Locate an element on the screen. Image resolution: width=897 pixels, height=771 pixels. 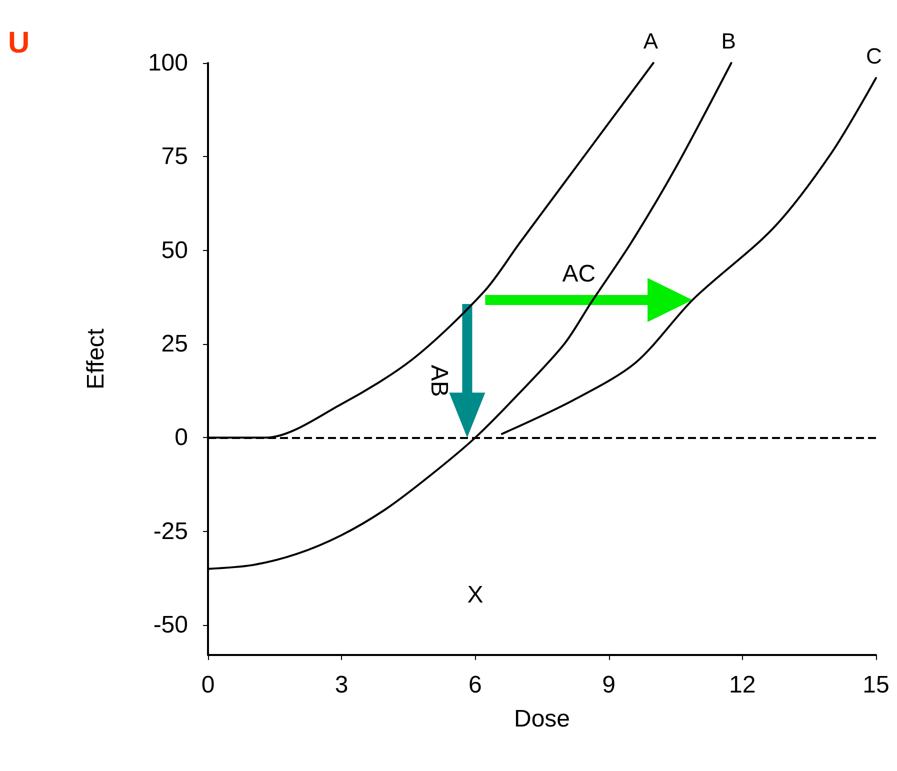
x-tick-label: 6 is located at coordinates (475, 685).